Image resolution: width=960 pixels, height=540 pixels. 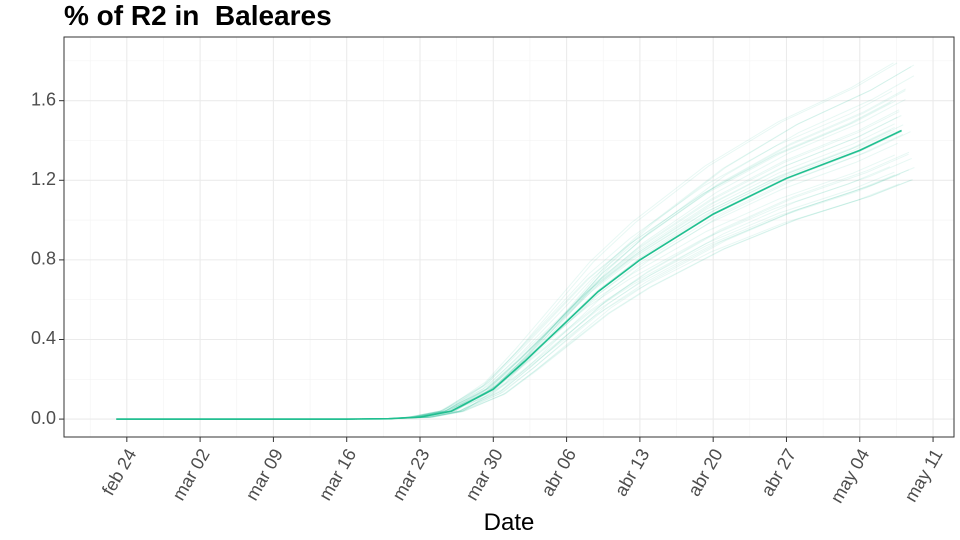 I want to click on y-tick-label: 0.0, so click(x=43, y=418).